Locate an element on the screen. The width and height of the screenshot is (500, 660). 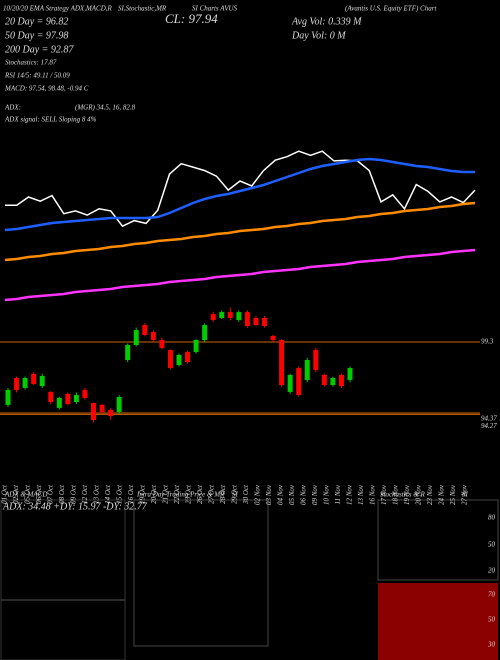
x-tick-label: 13 Nov is located at coordinates (361, 494).